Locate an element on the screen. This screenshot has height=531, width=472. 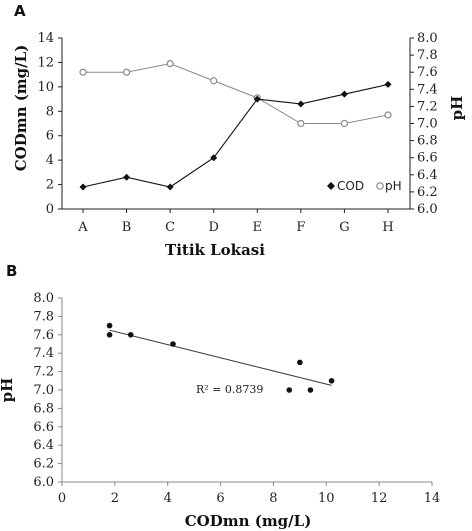
panel-a-right-tick-label: 7.6 is located at coordinates (427, 72).